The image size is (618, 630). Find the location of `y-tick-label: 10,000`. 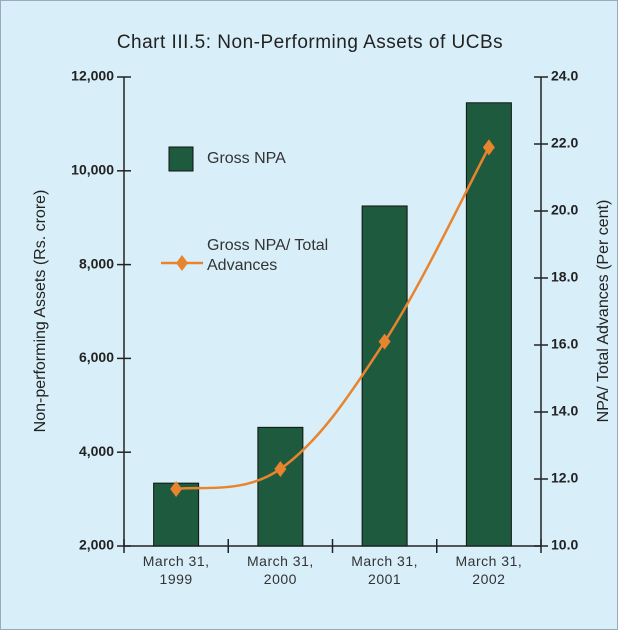

y-tick-label: 10,000 is located at coordinates (92, 170).